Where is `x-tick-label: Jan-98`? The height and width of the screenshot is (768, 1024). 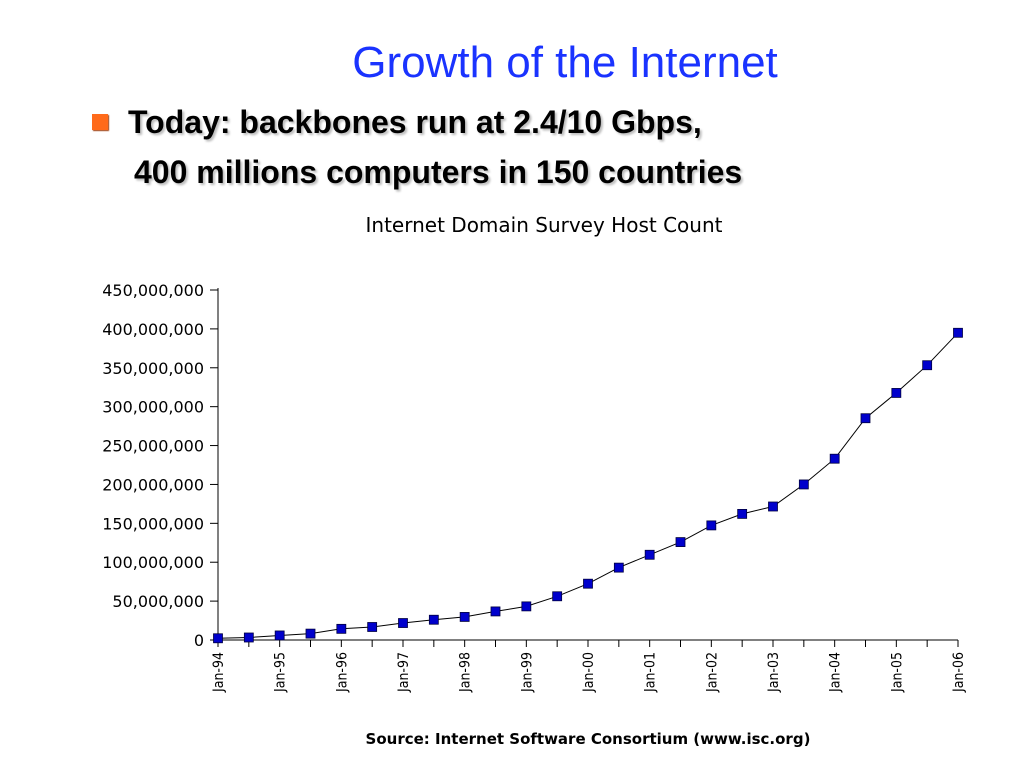
x-tick-label: Jan-98 is located at coordinates (466, 672).